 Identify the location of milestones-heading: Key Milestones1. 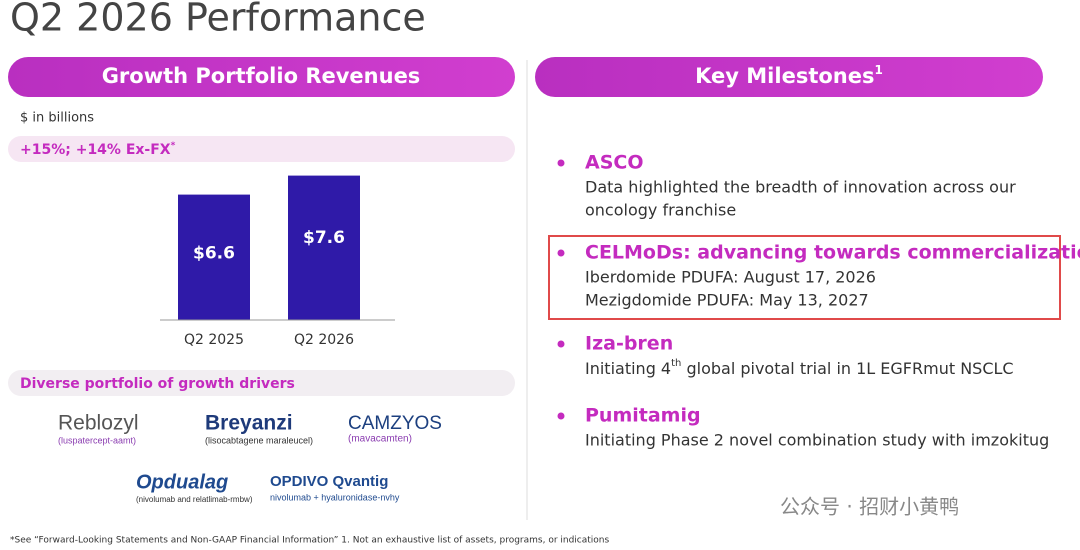
(789, 76).